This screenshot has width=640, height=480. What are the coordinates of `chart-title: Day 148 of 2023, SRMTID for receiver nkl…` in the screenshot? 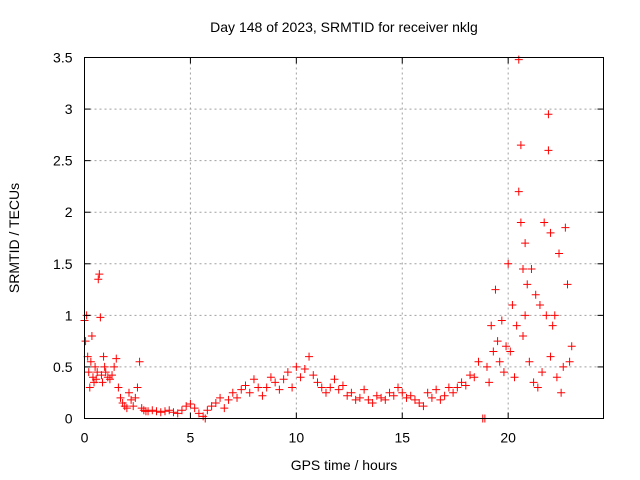 It's located at (344, 27).